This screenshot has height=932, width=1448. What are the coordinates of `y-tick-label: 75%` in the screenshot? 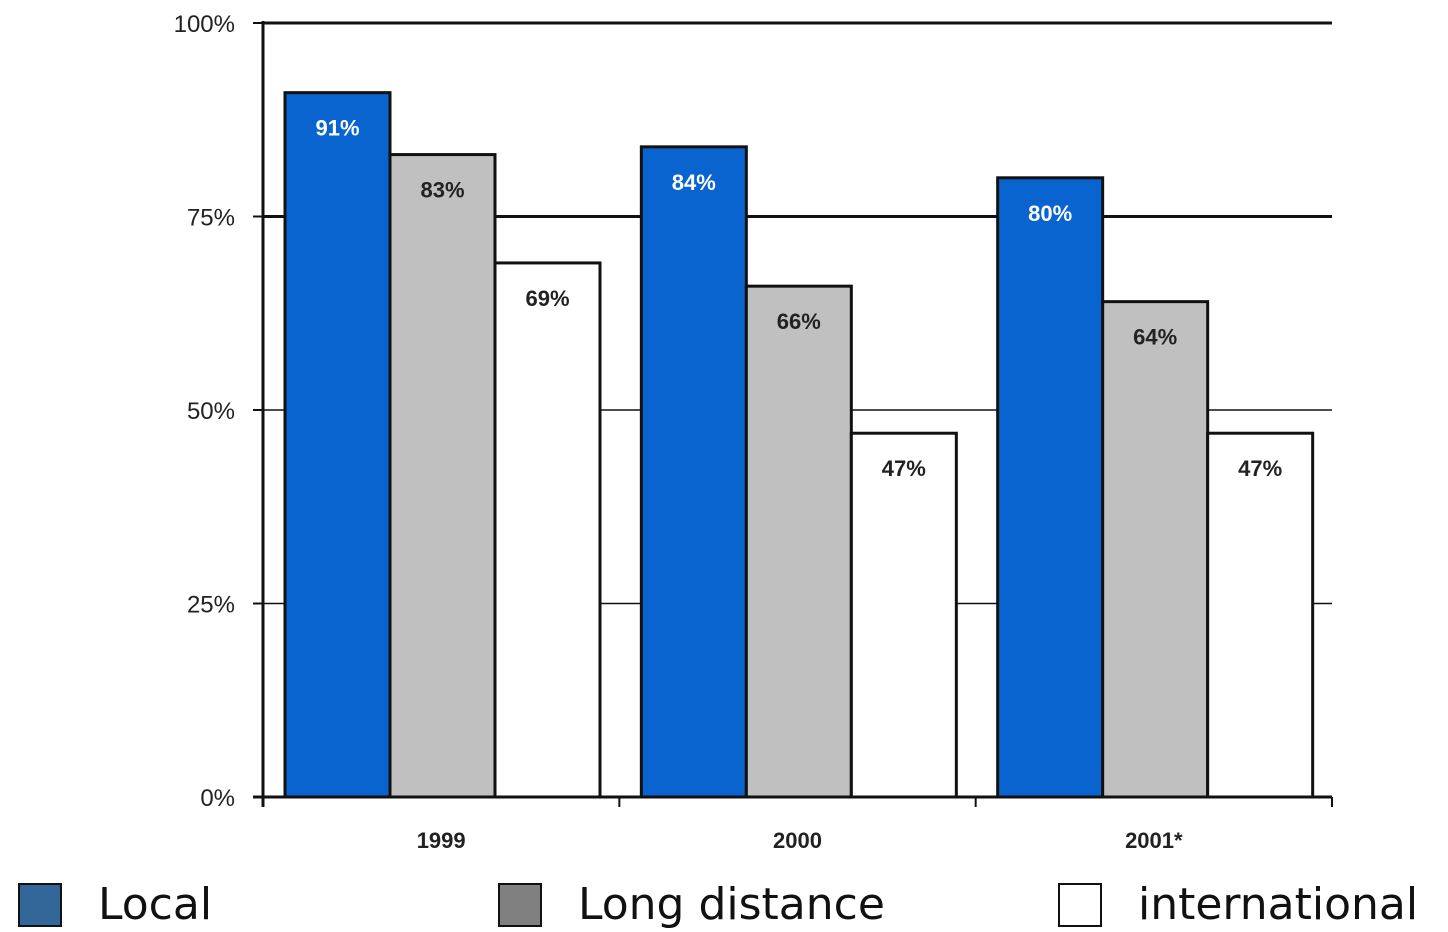 It's located at (211, 218).